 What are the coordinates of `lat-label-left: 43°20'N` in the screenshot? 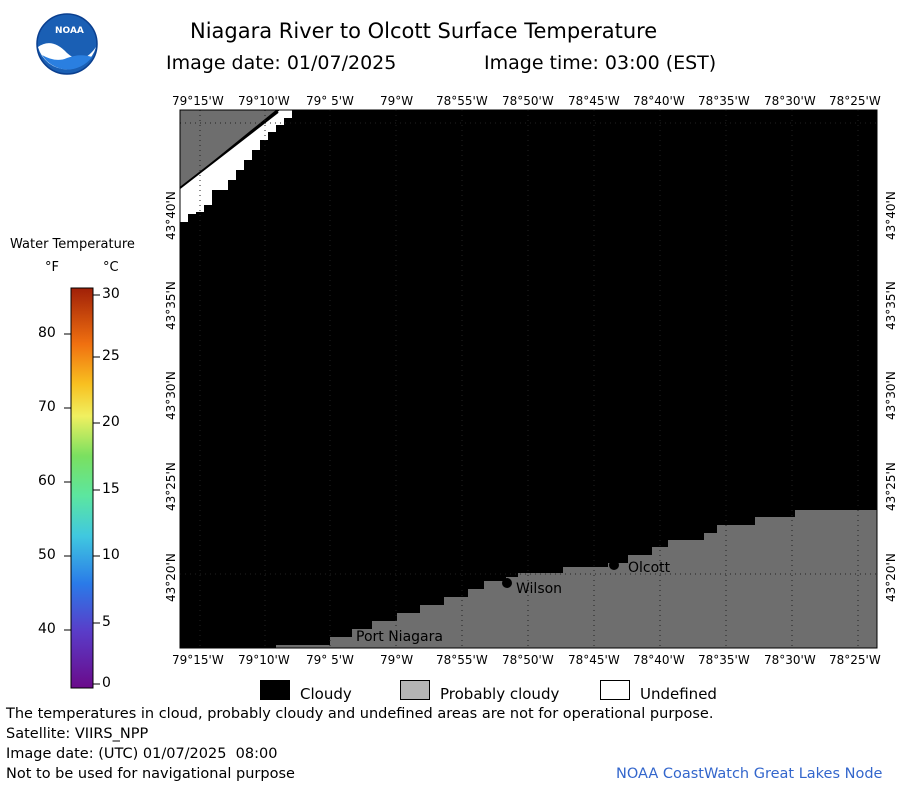 It's located at (171, 577).